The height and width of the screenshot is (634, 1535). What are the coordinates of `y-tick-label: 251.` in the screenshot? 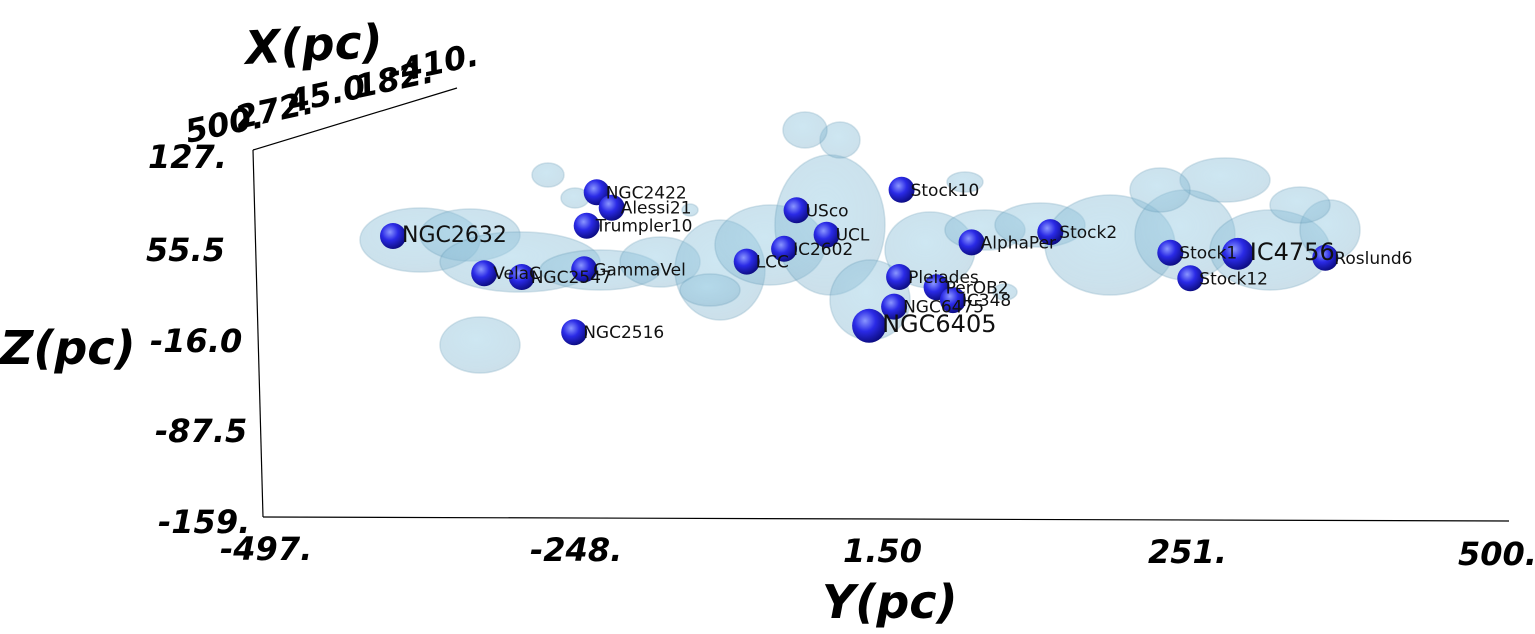 It's located at (1187, 552).